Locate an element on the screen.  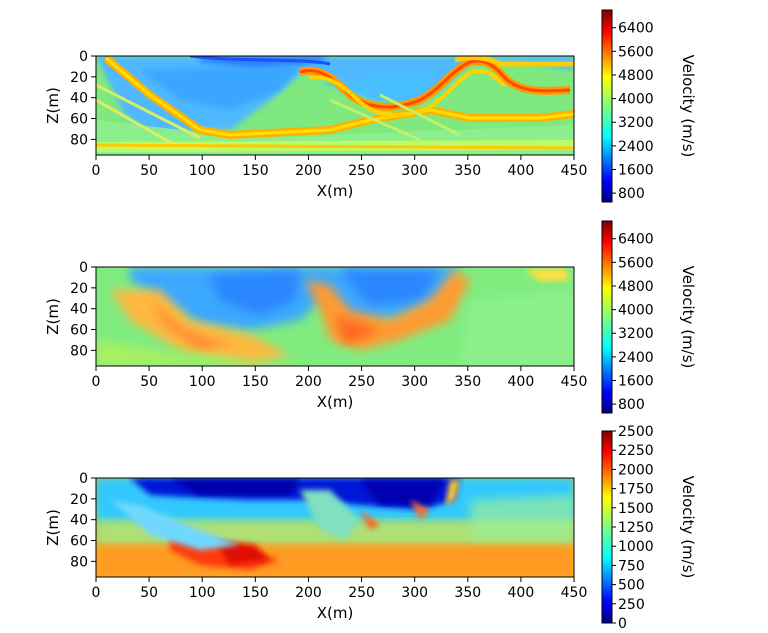
colorbar-tick-label: 2250 is located at coordinates (636, 451).